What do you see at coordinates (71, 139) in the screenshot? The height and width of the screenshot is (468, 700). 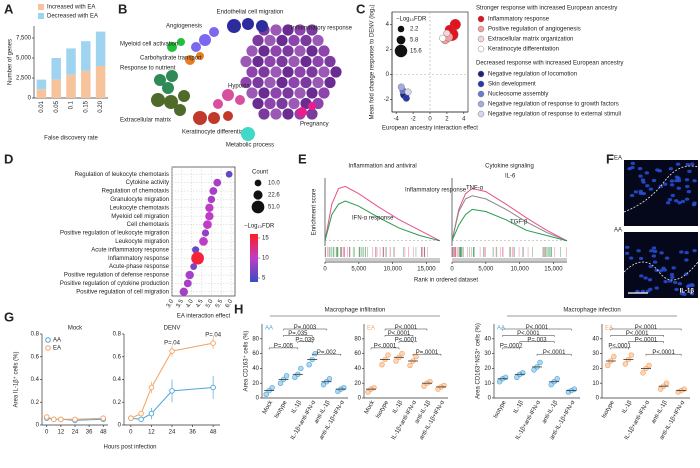 I see `x-axis-label: False discovery rate` at bounding box center [71, 139].